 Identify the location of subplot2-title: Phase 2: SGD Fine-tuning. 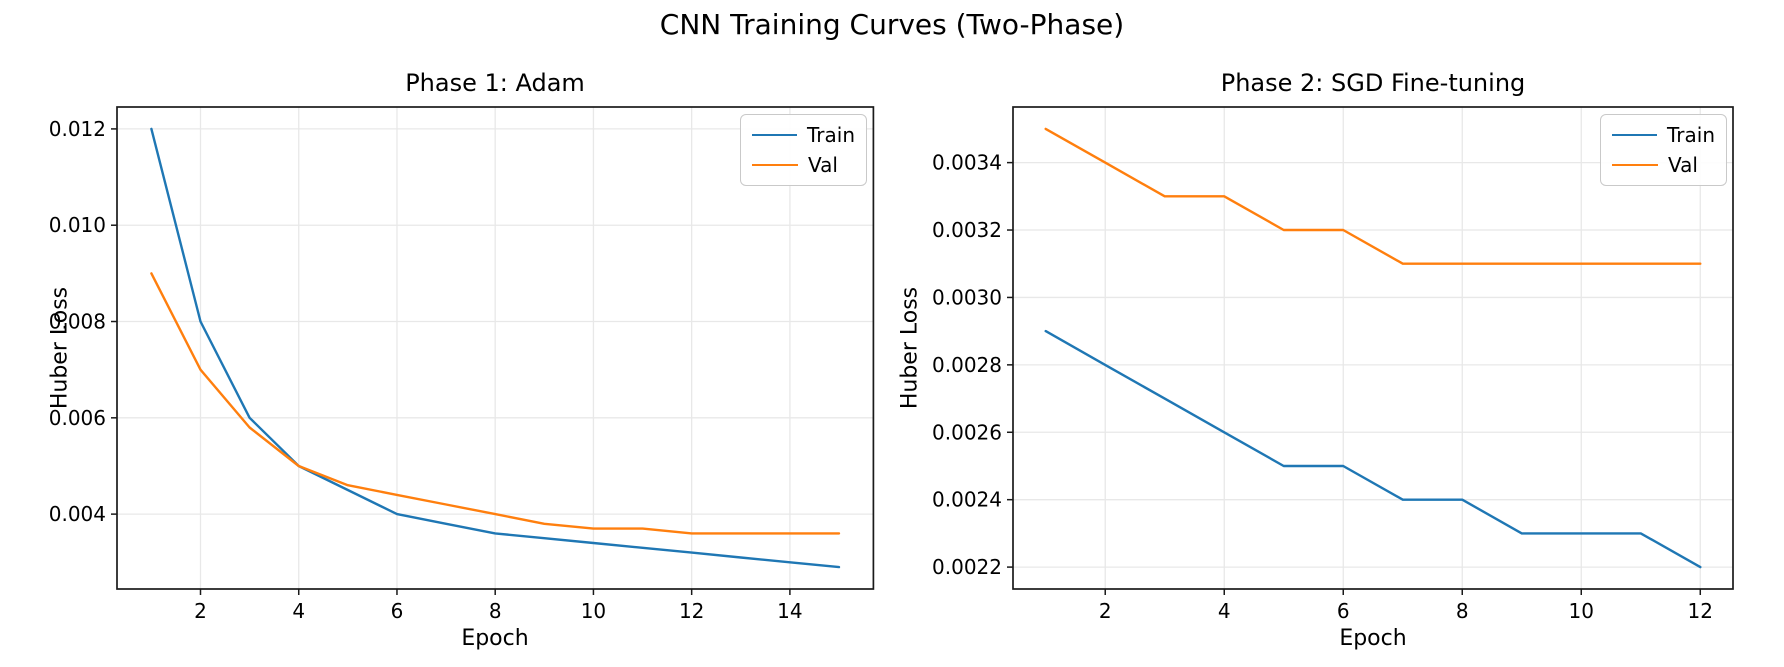
(1373, 83).